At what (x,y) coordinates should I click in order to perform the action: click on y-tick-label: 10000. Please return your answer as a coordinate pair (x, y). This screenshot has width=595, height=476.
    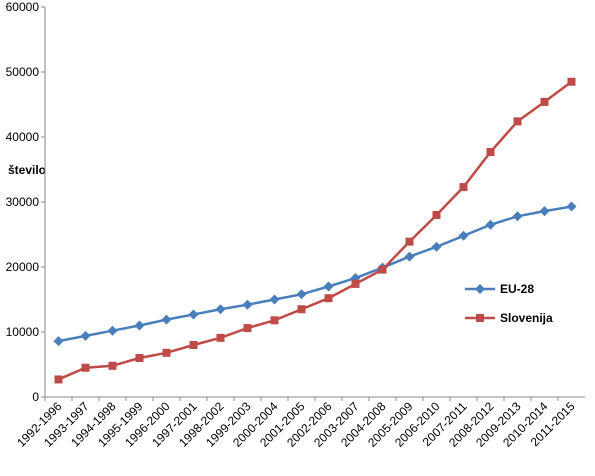
    Looking at the image, I should click on (23, 332).